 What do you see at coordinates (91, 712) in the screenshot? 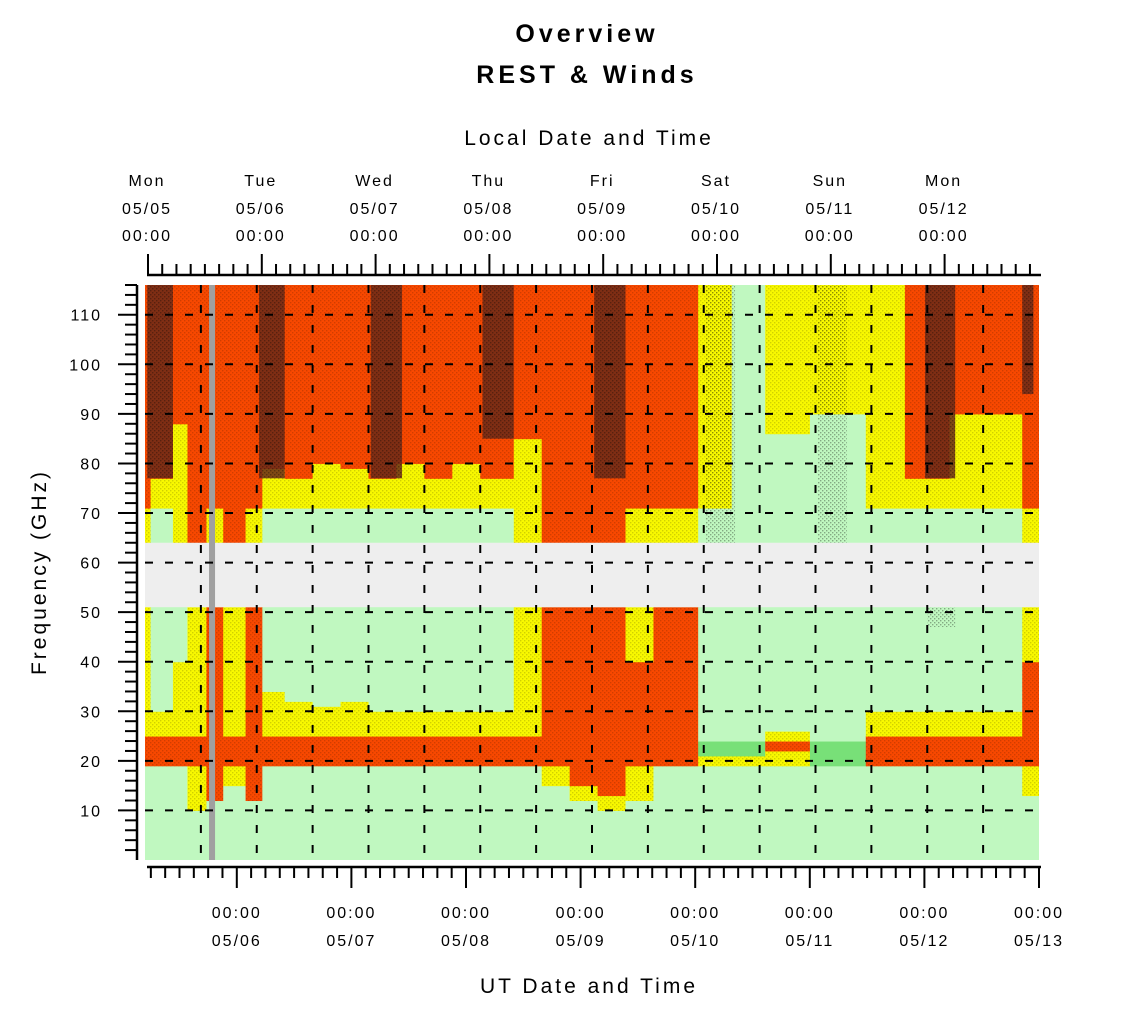
I see `y-tick-label: 30` at bounding box center [91, 712].